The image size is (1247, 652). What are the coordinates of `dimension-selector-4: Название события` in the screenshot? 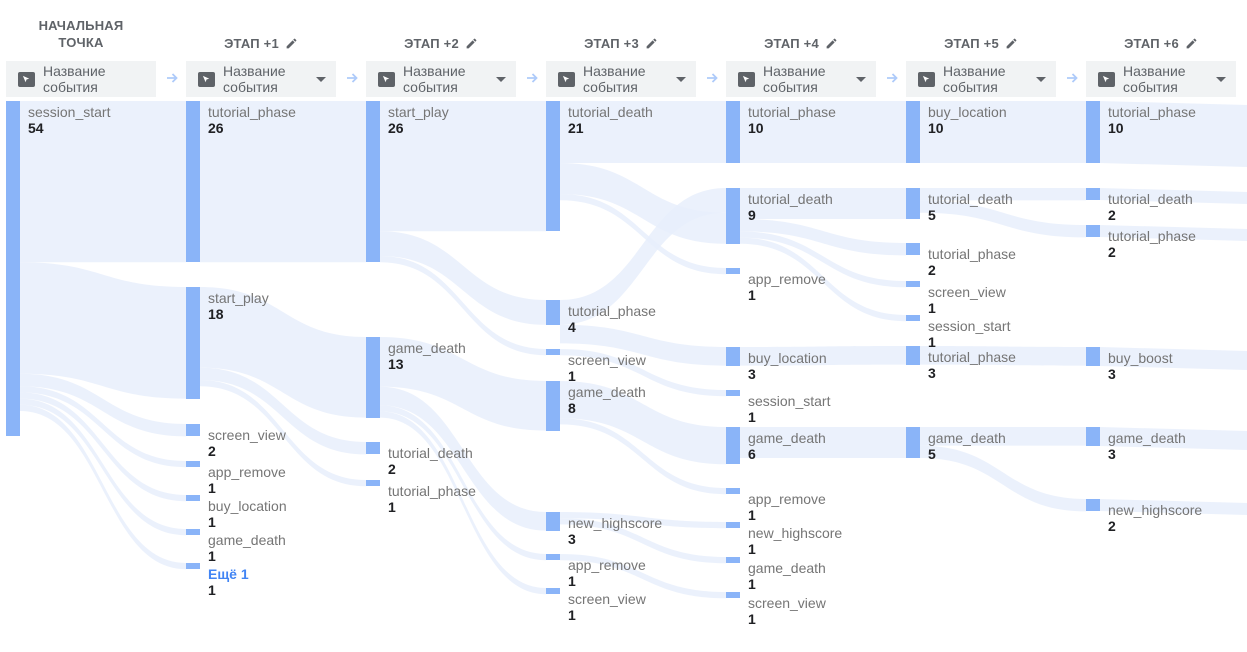 It's located at (801, 79).